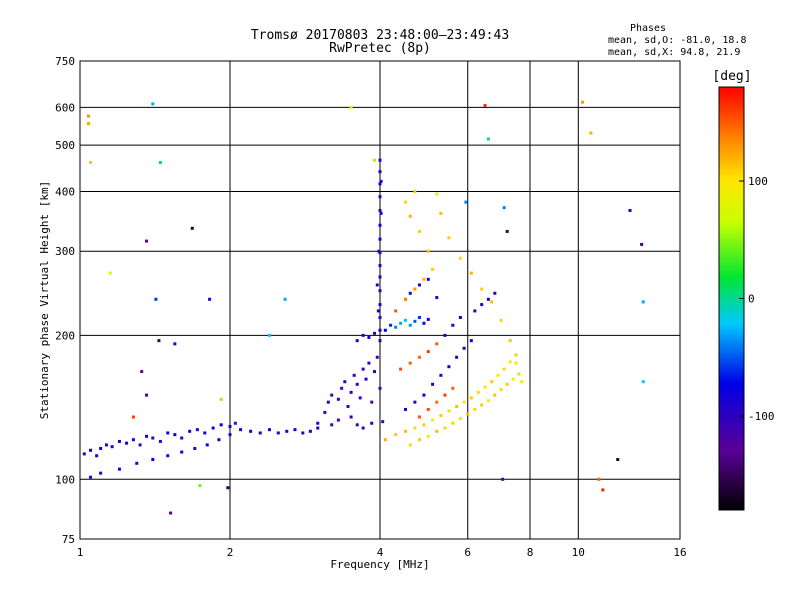  I want to click on x-tick-label: 6, so click(467, 552).